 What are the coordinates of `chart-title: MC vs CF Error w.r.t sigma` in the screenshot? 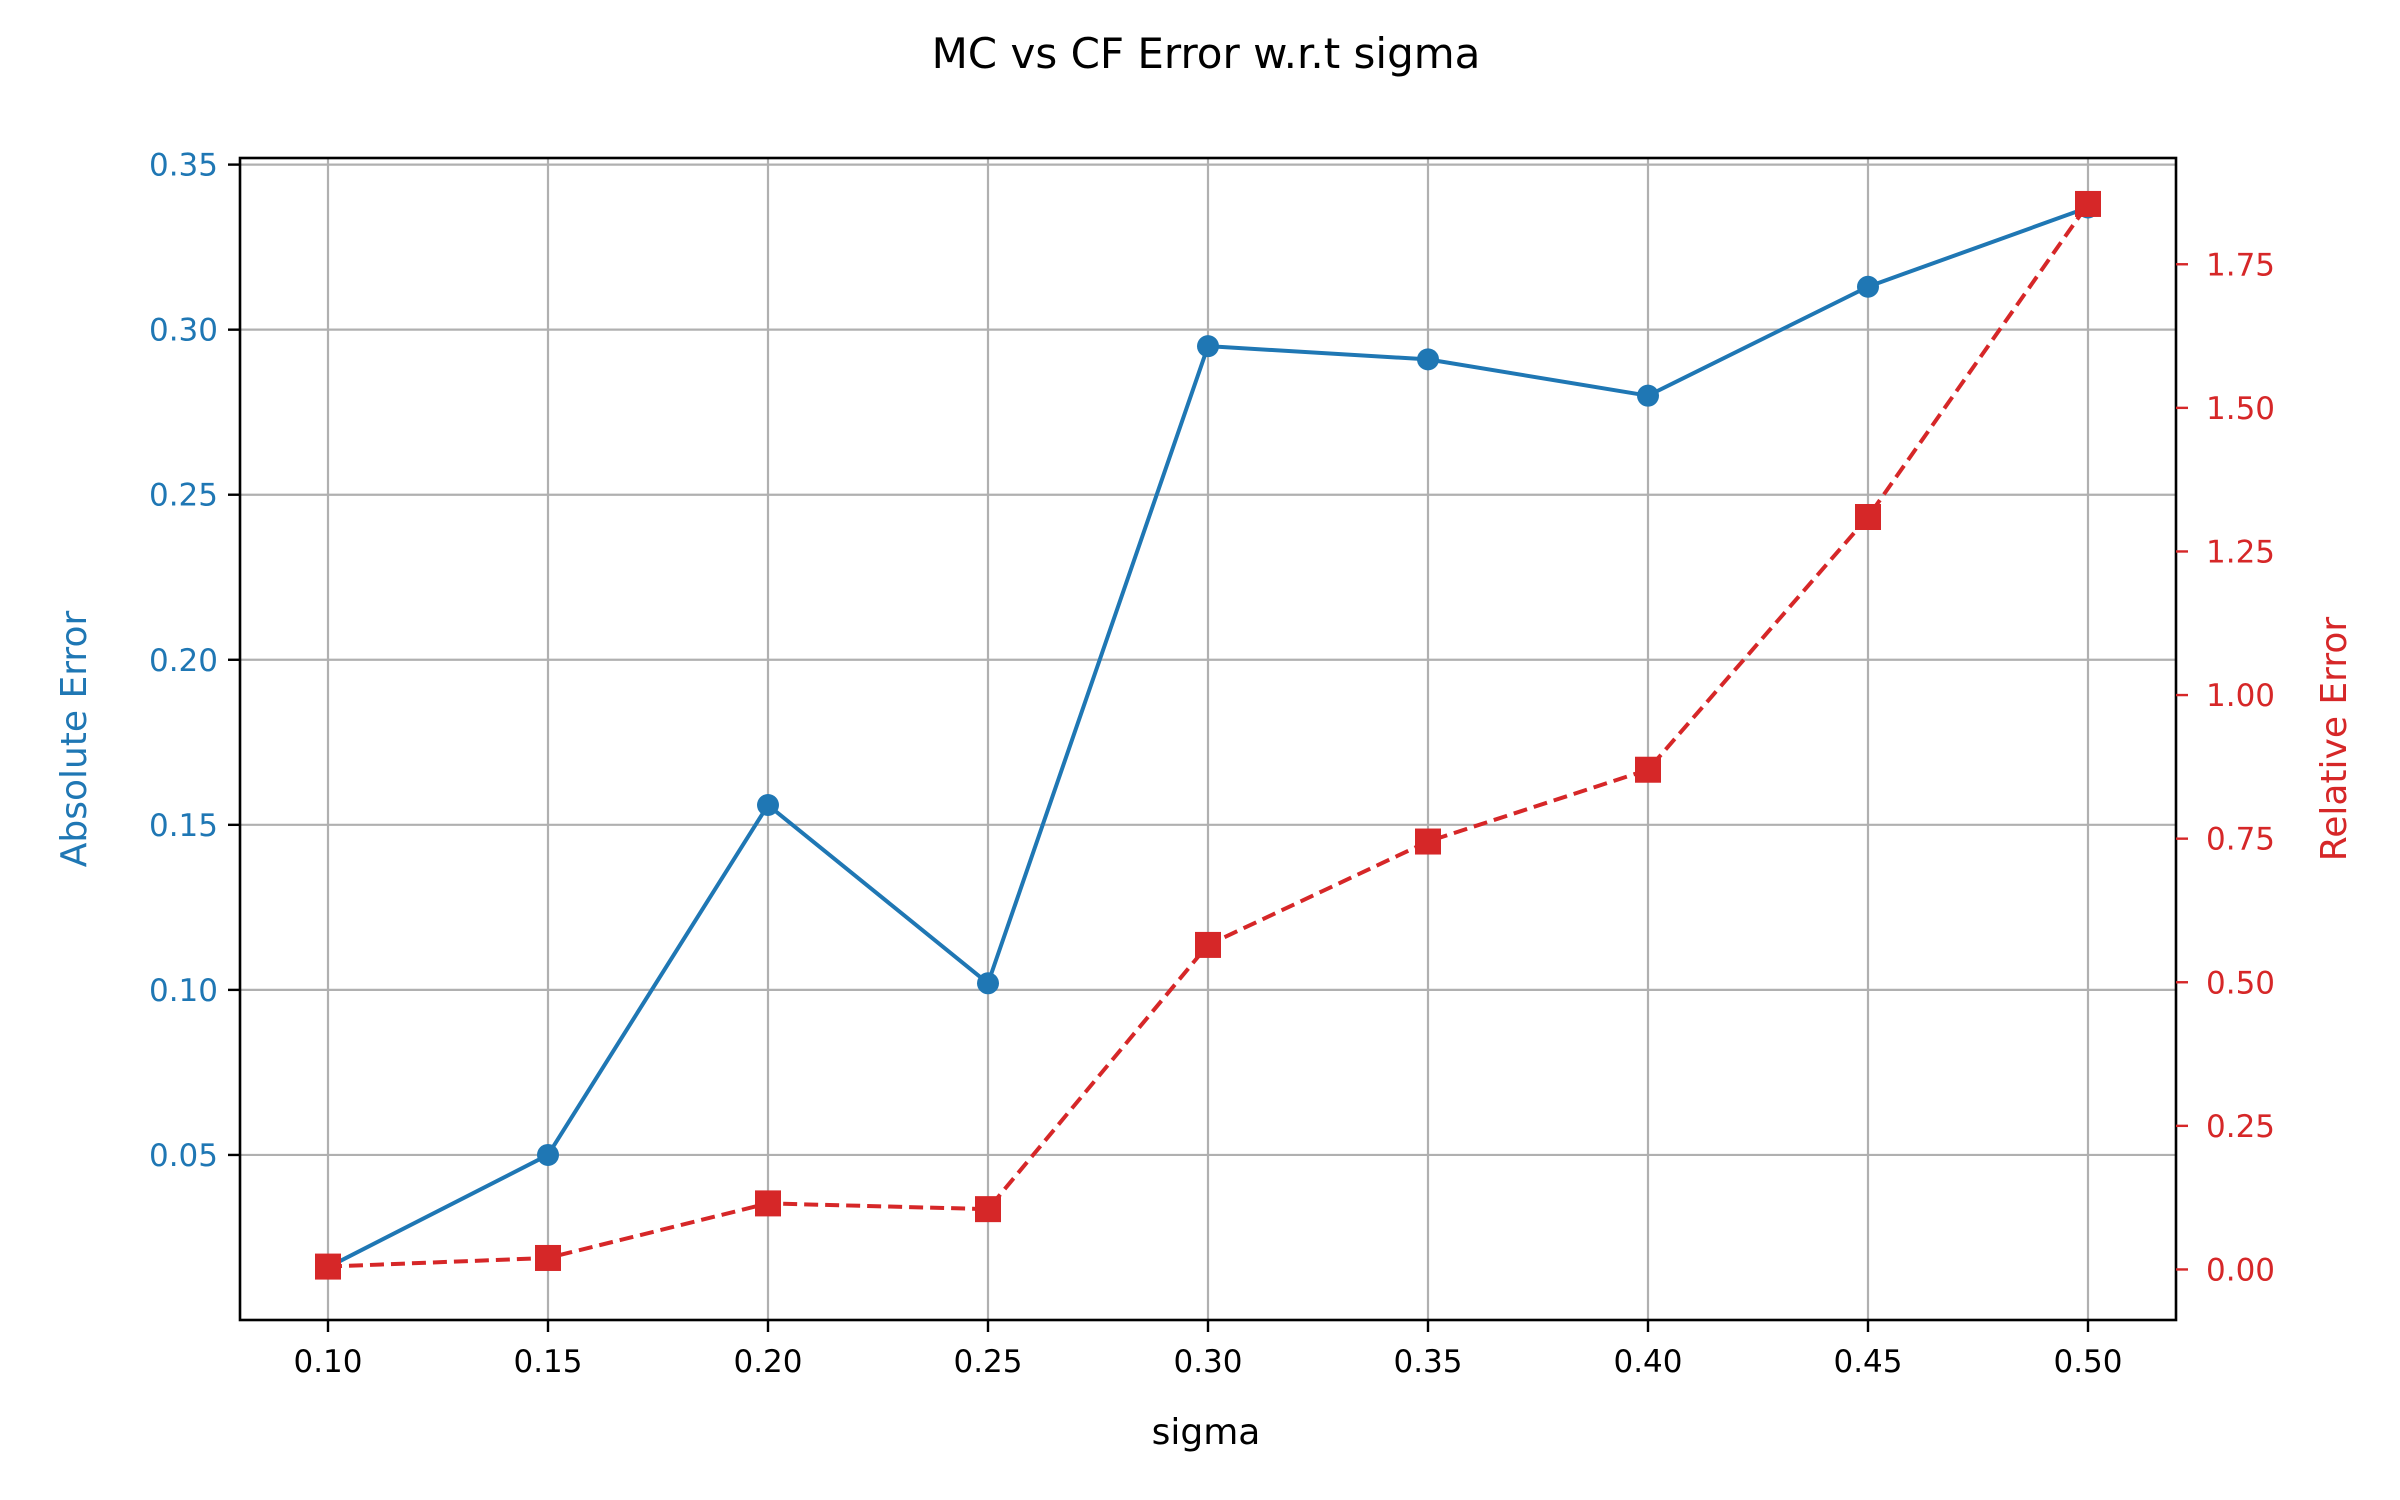 It's located at (1206, 53).